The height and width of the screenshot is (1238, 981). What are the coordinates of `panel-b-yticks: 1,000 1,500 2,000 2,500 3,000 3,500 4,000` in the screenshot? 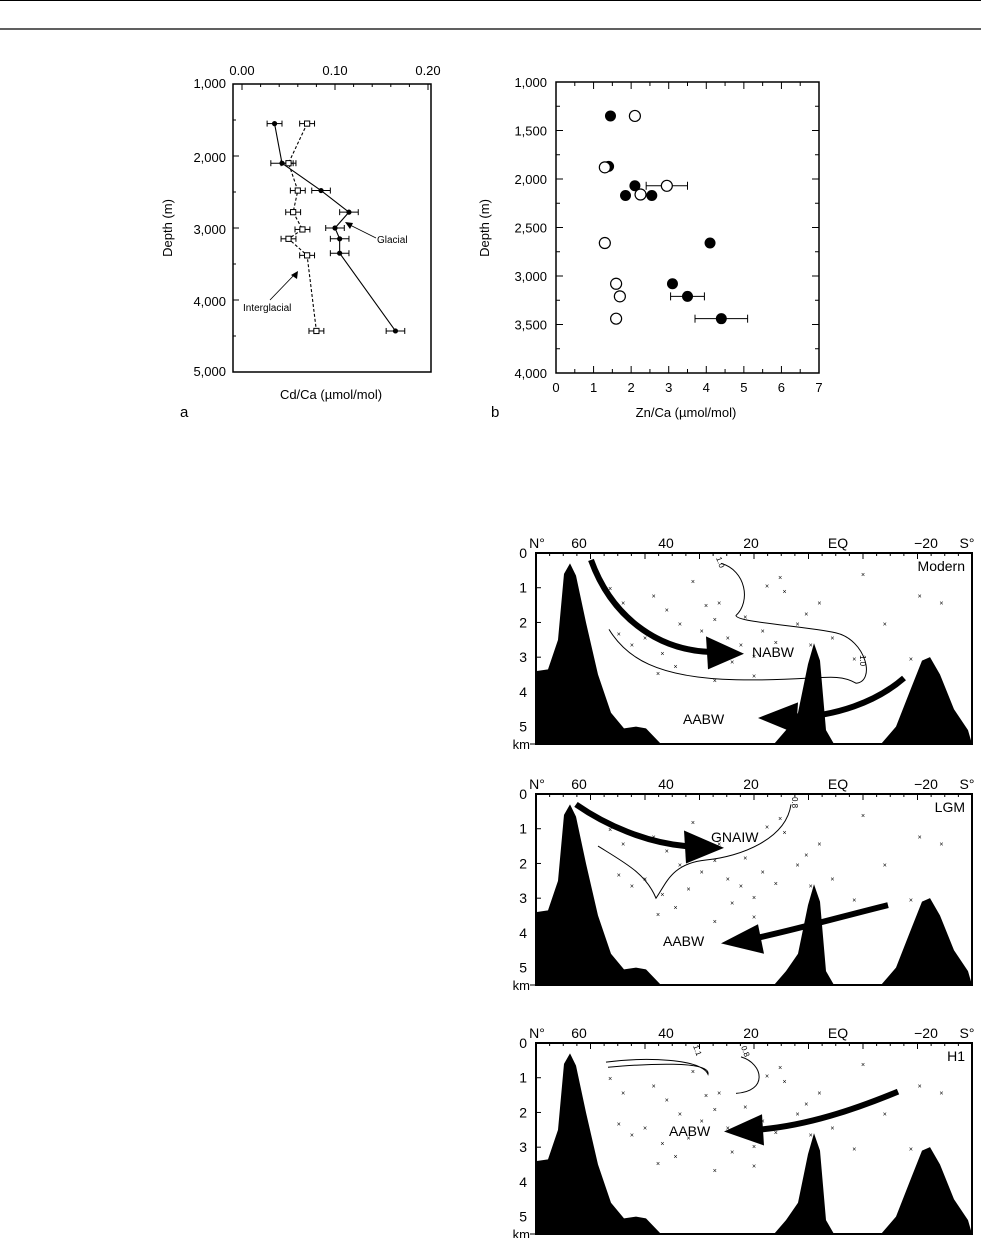 It's located at (530, 228).